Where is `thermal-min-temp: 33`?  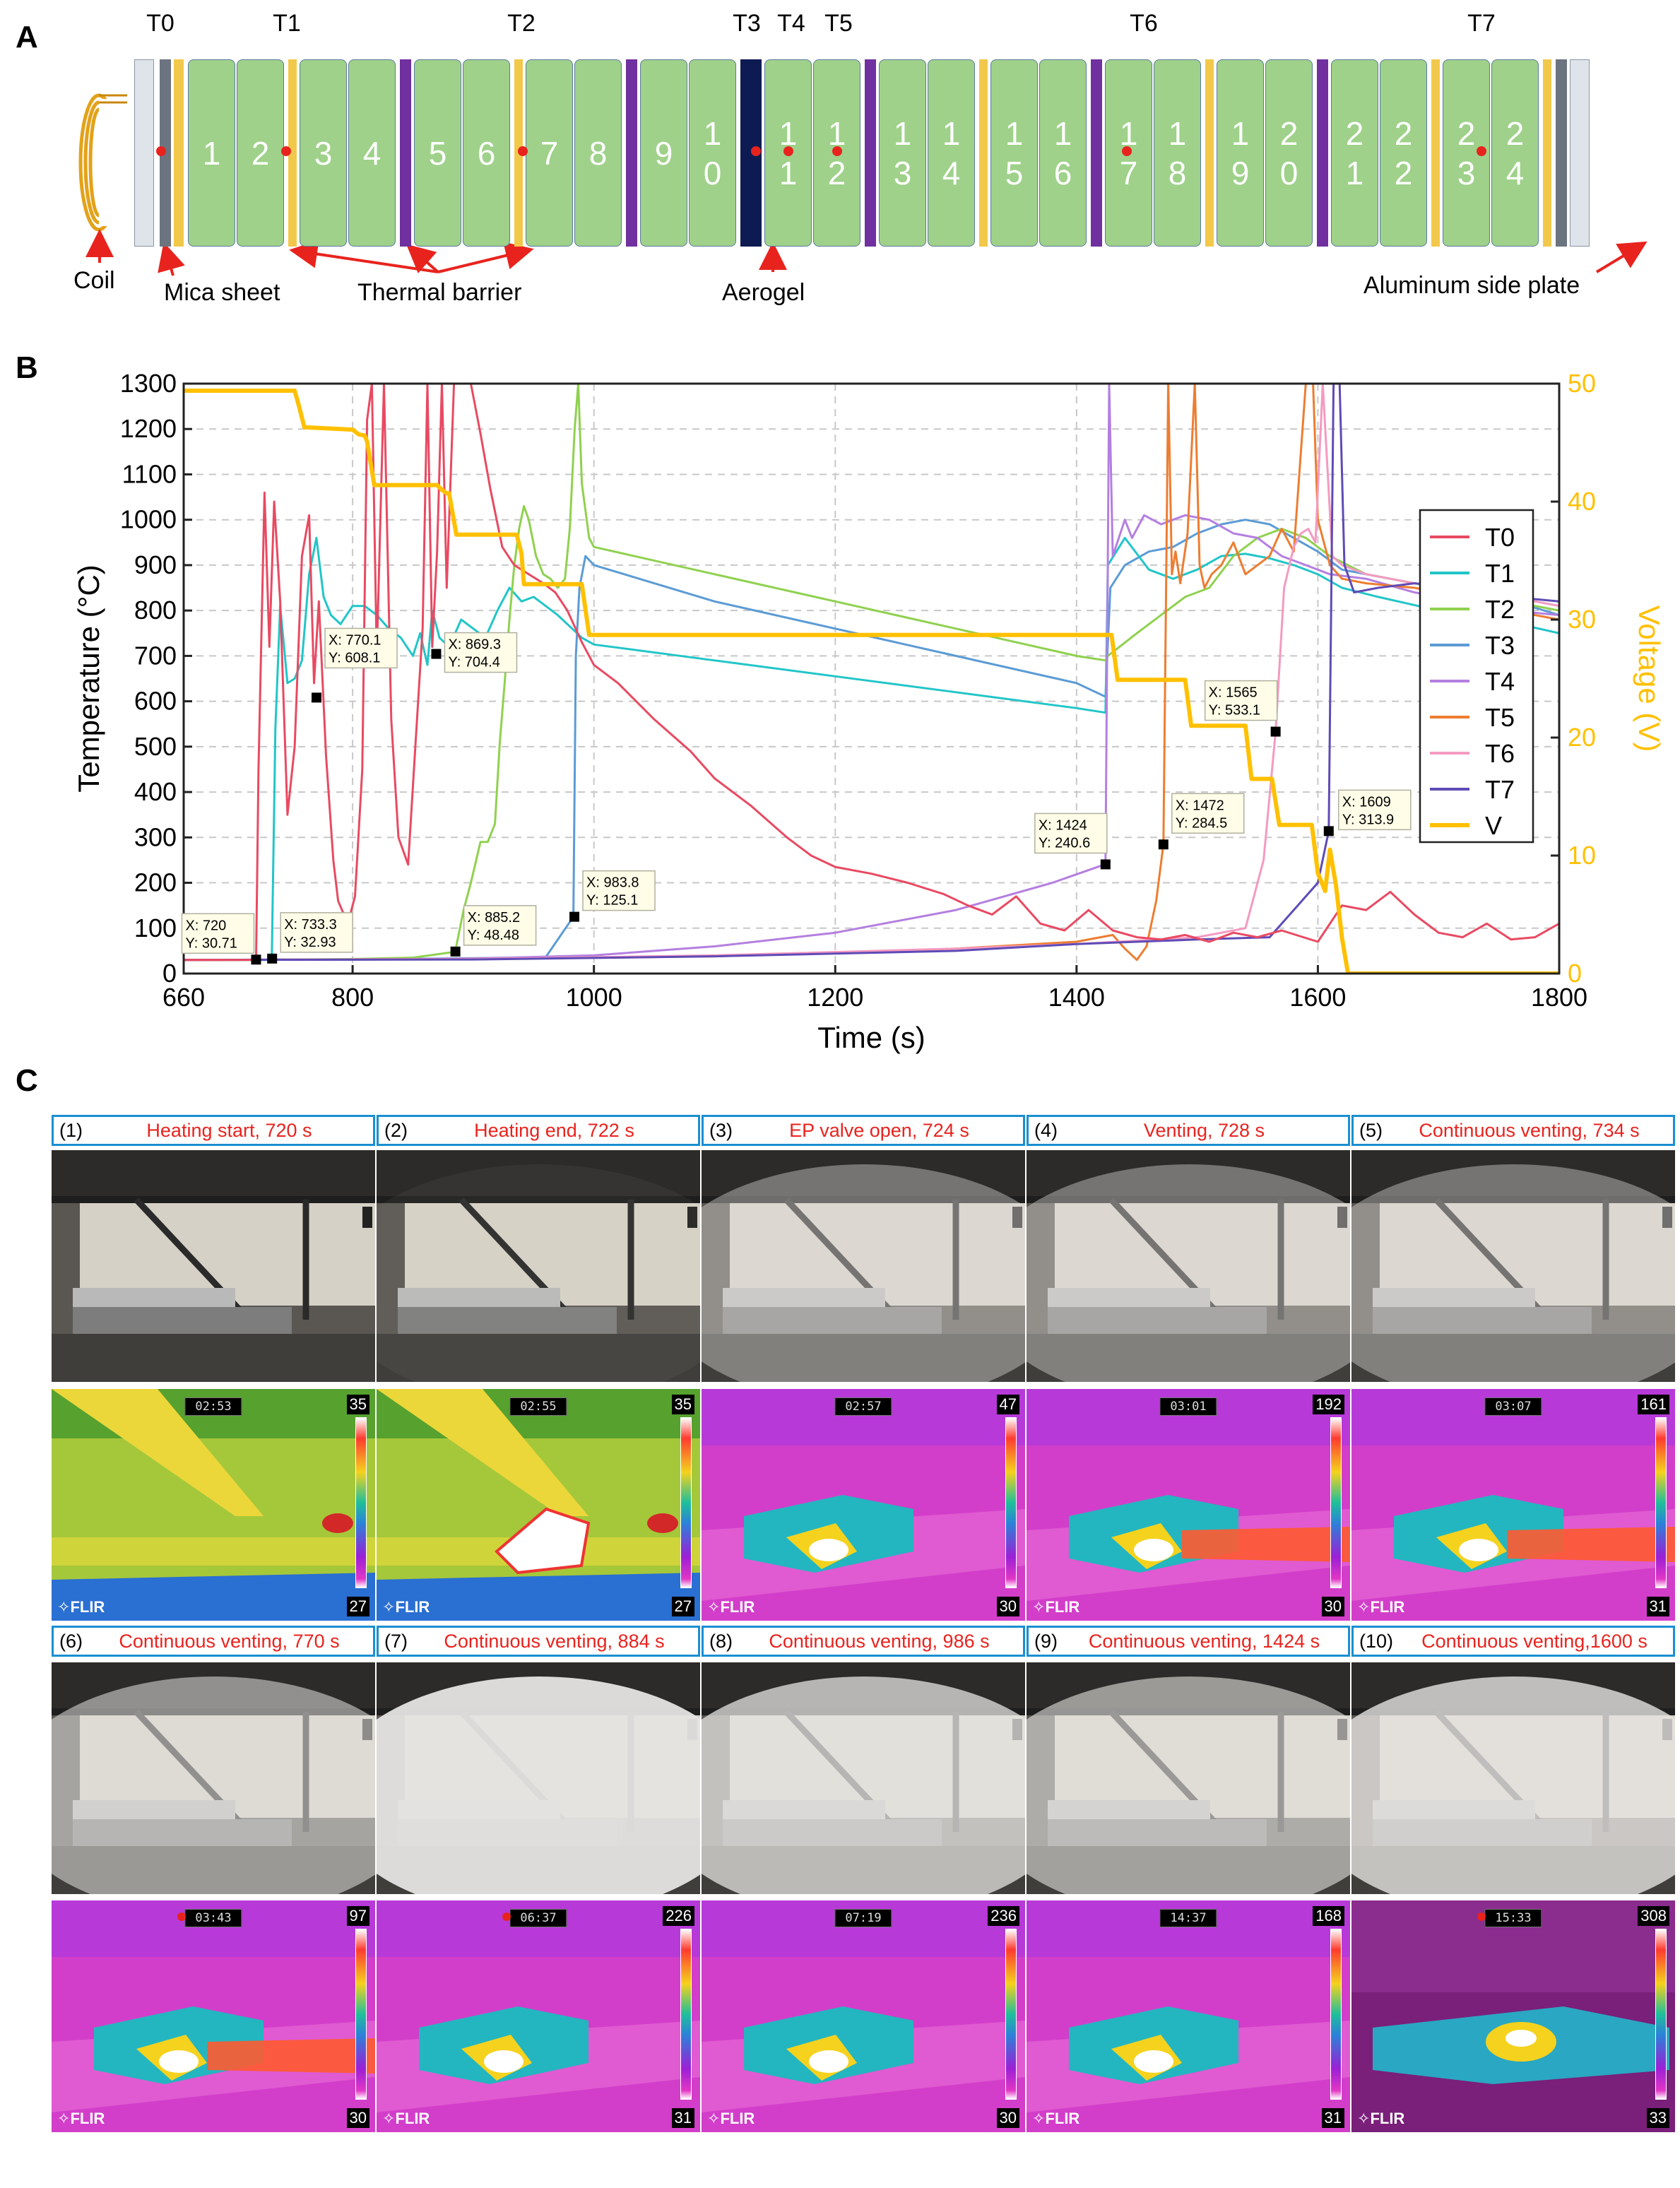
thermal-min-temp: 33 is located at coordinates (1657, 2118).